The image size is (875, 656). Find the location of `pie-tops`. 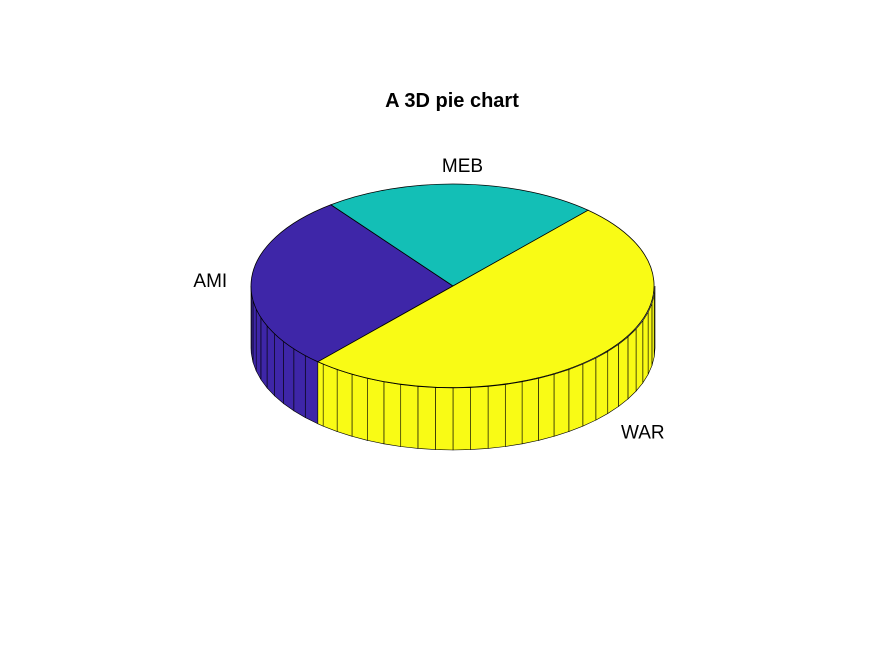

pie-tops is located at coordinates (452, 285).